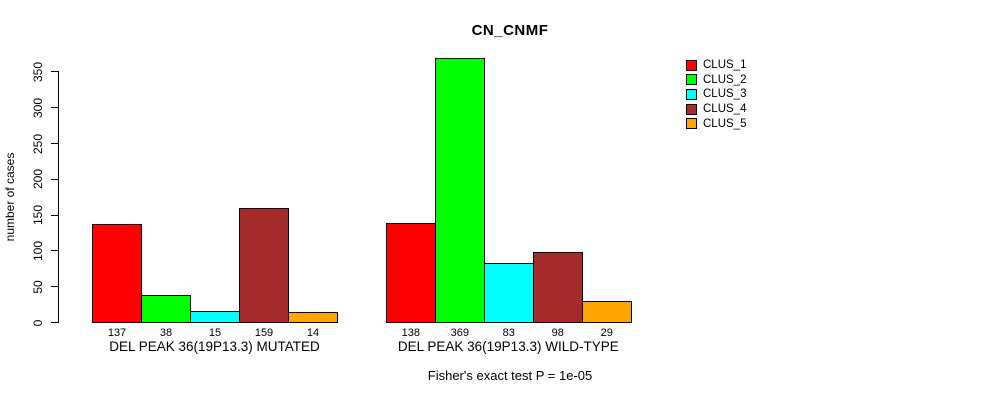 The image size is (990, 400). What do you see at coordinates (38, 287) in the screenshot?
I see `y-axis-tick-label: 50` at bounding box center [38, 287].